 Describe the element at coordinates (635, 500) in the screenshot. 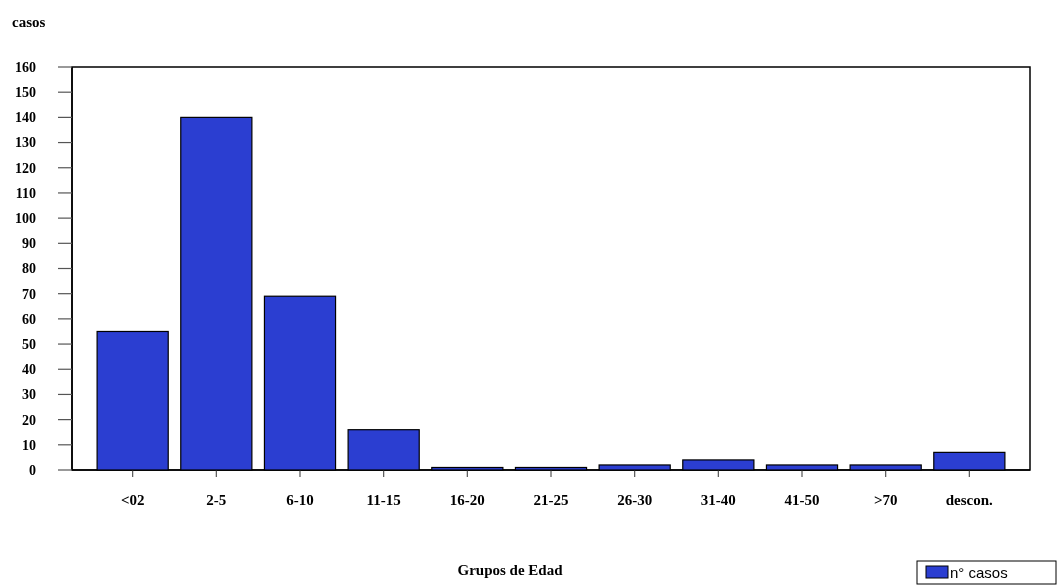

I see `x-tick-label: 26-30` at that location.